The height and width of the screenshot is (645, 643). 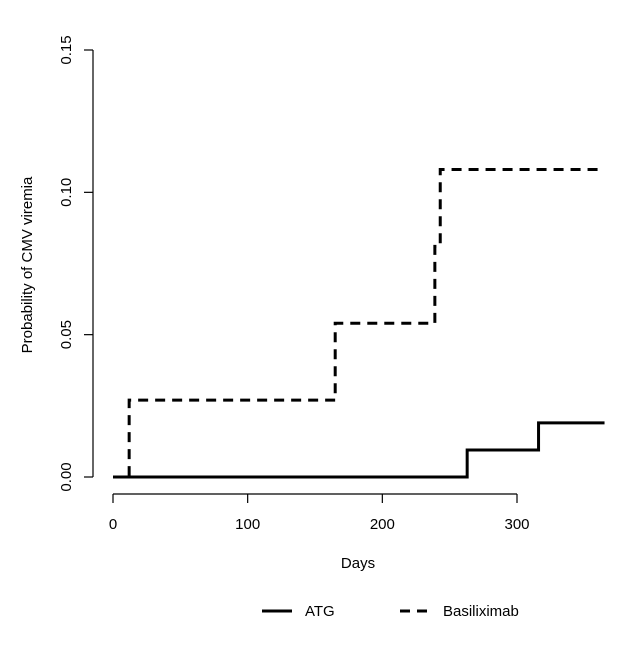 What do you see at coordinates (66, 476) in the screenshot?
I see `y-tick-label: 0.00` at bounding box center [66, 476].